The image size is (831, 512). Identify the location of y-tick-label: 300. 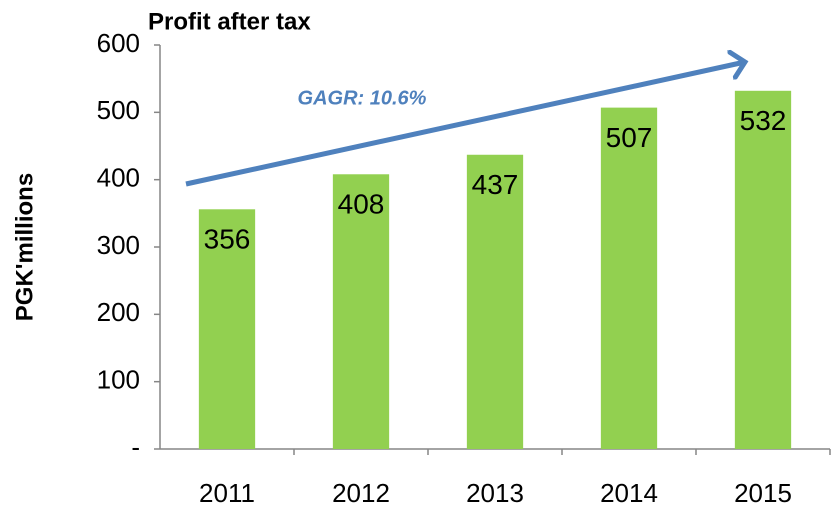
(118, 245).